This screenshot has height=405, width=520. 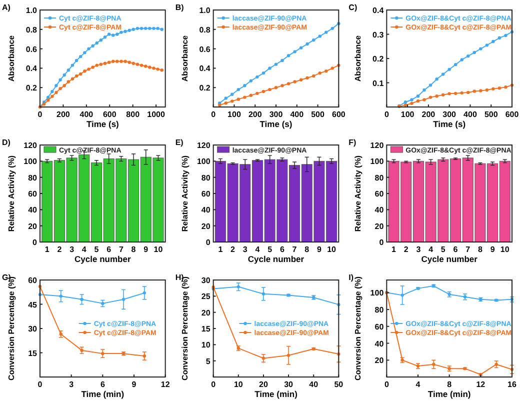 I want to click on chart-title: E), so click(x=179, y=142).